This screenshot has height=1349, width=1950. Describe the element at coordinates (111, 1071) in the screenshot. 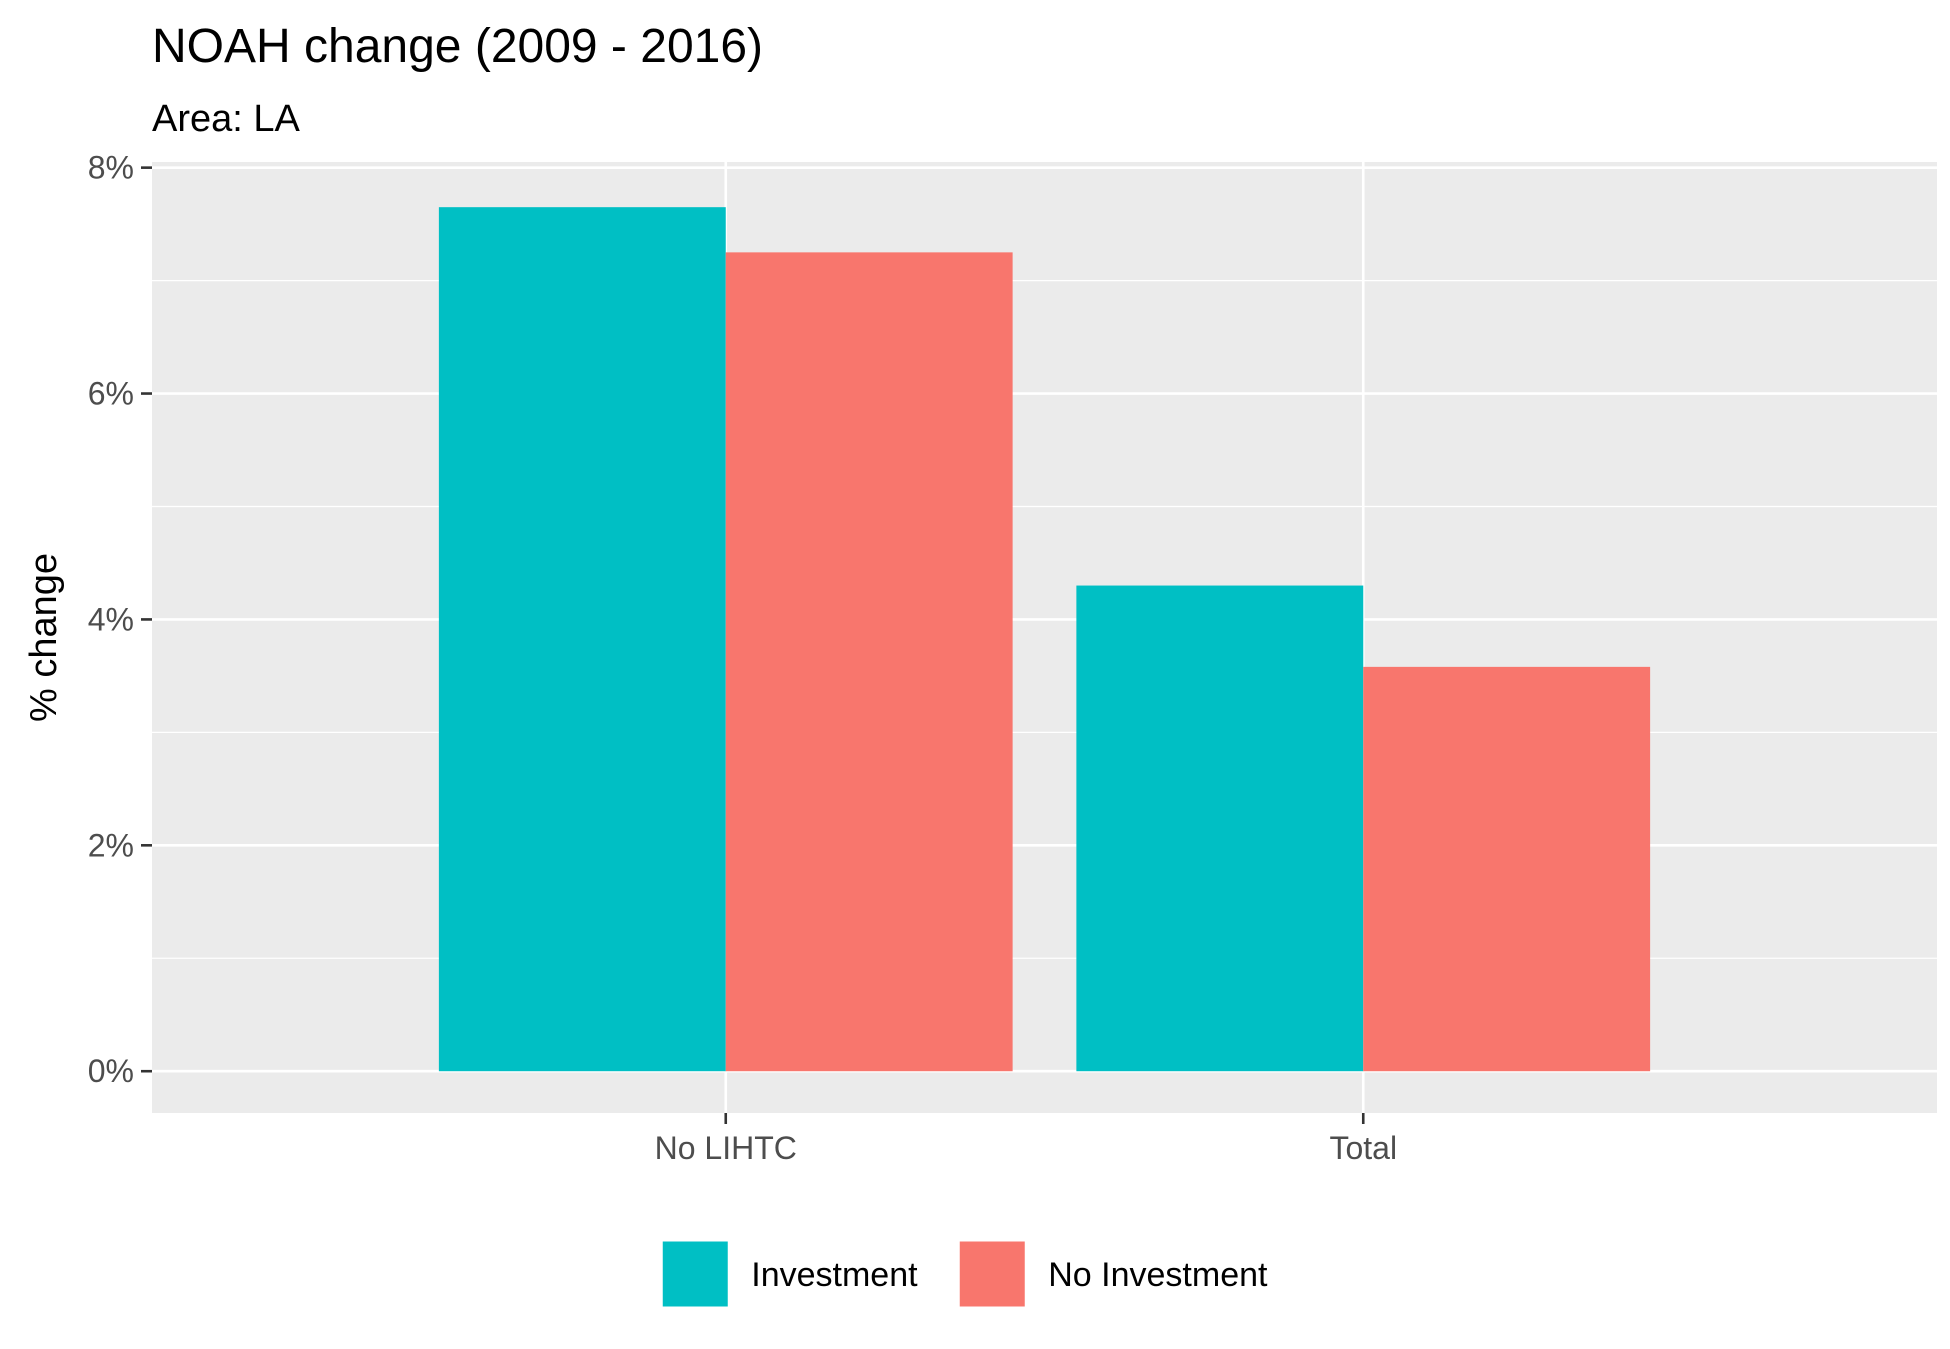

I see `y-tick-label: 0%` at that location.